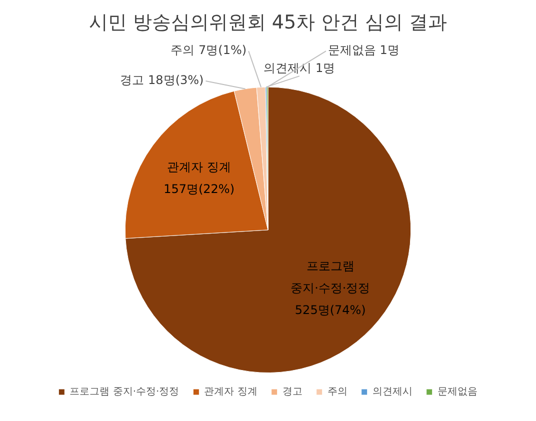 The width and height of the screenshot is (536, 421). Describe the element at coordinates (457, 392) in the screenshot. I see `legend-label: 문제없음` at that location.